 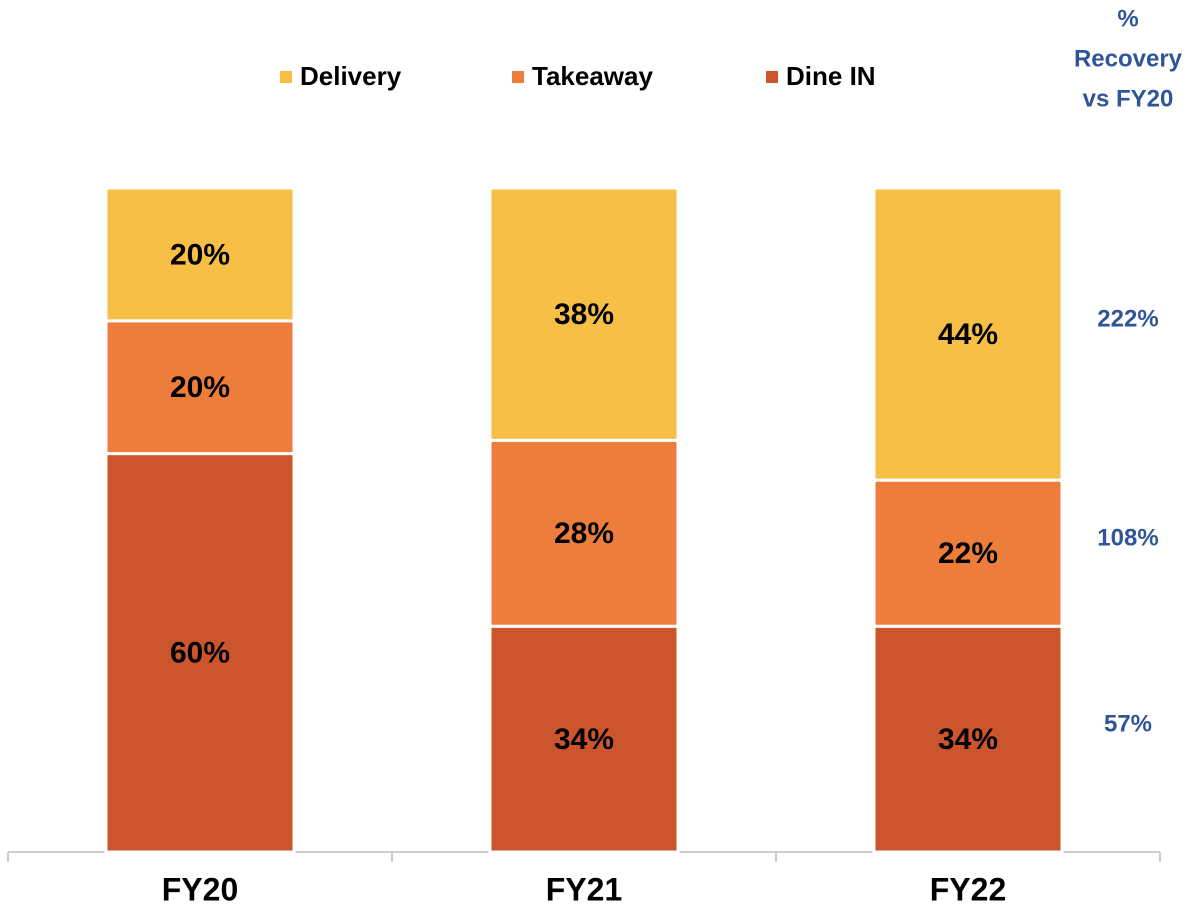 I want to click on legend-label: Takeaway, so click(x=592, y=76).